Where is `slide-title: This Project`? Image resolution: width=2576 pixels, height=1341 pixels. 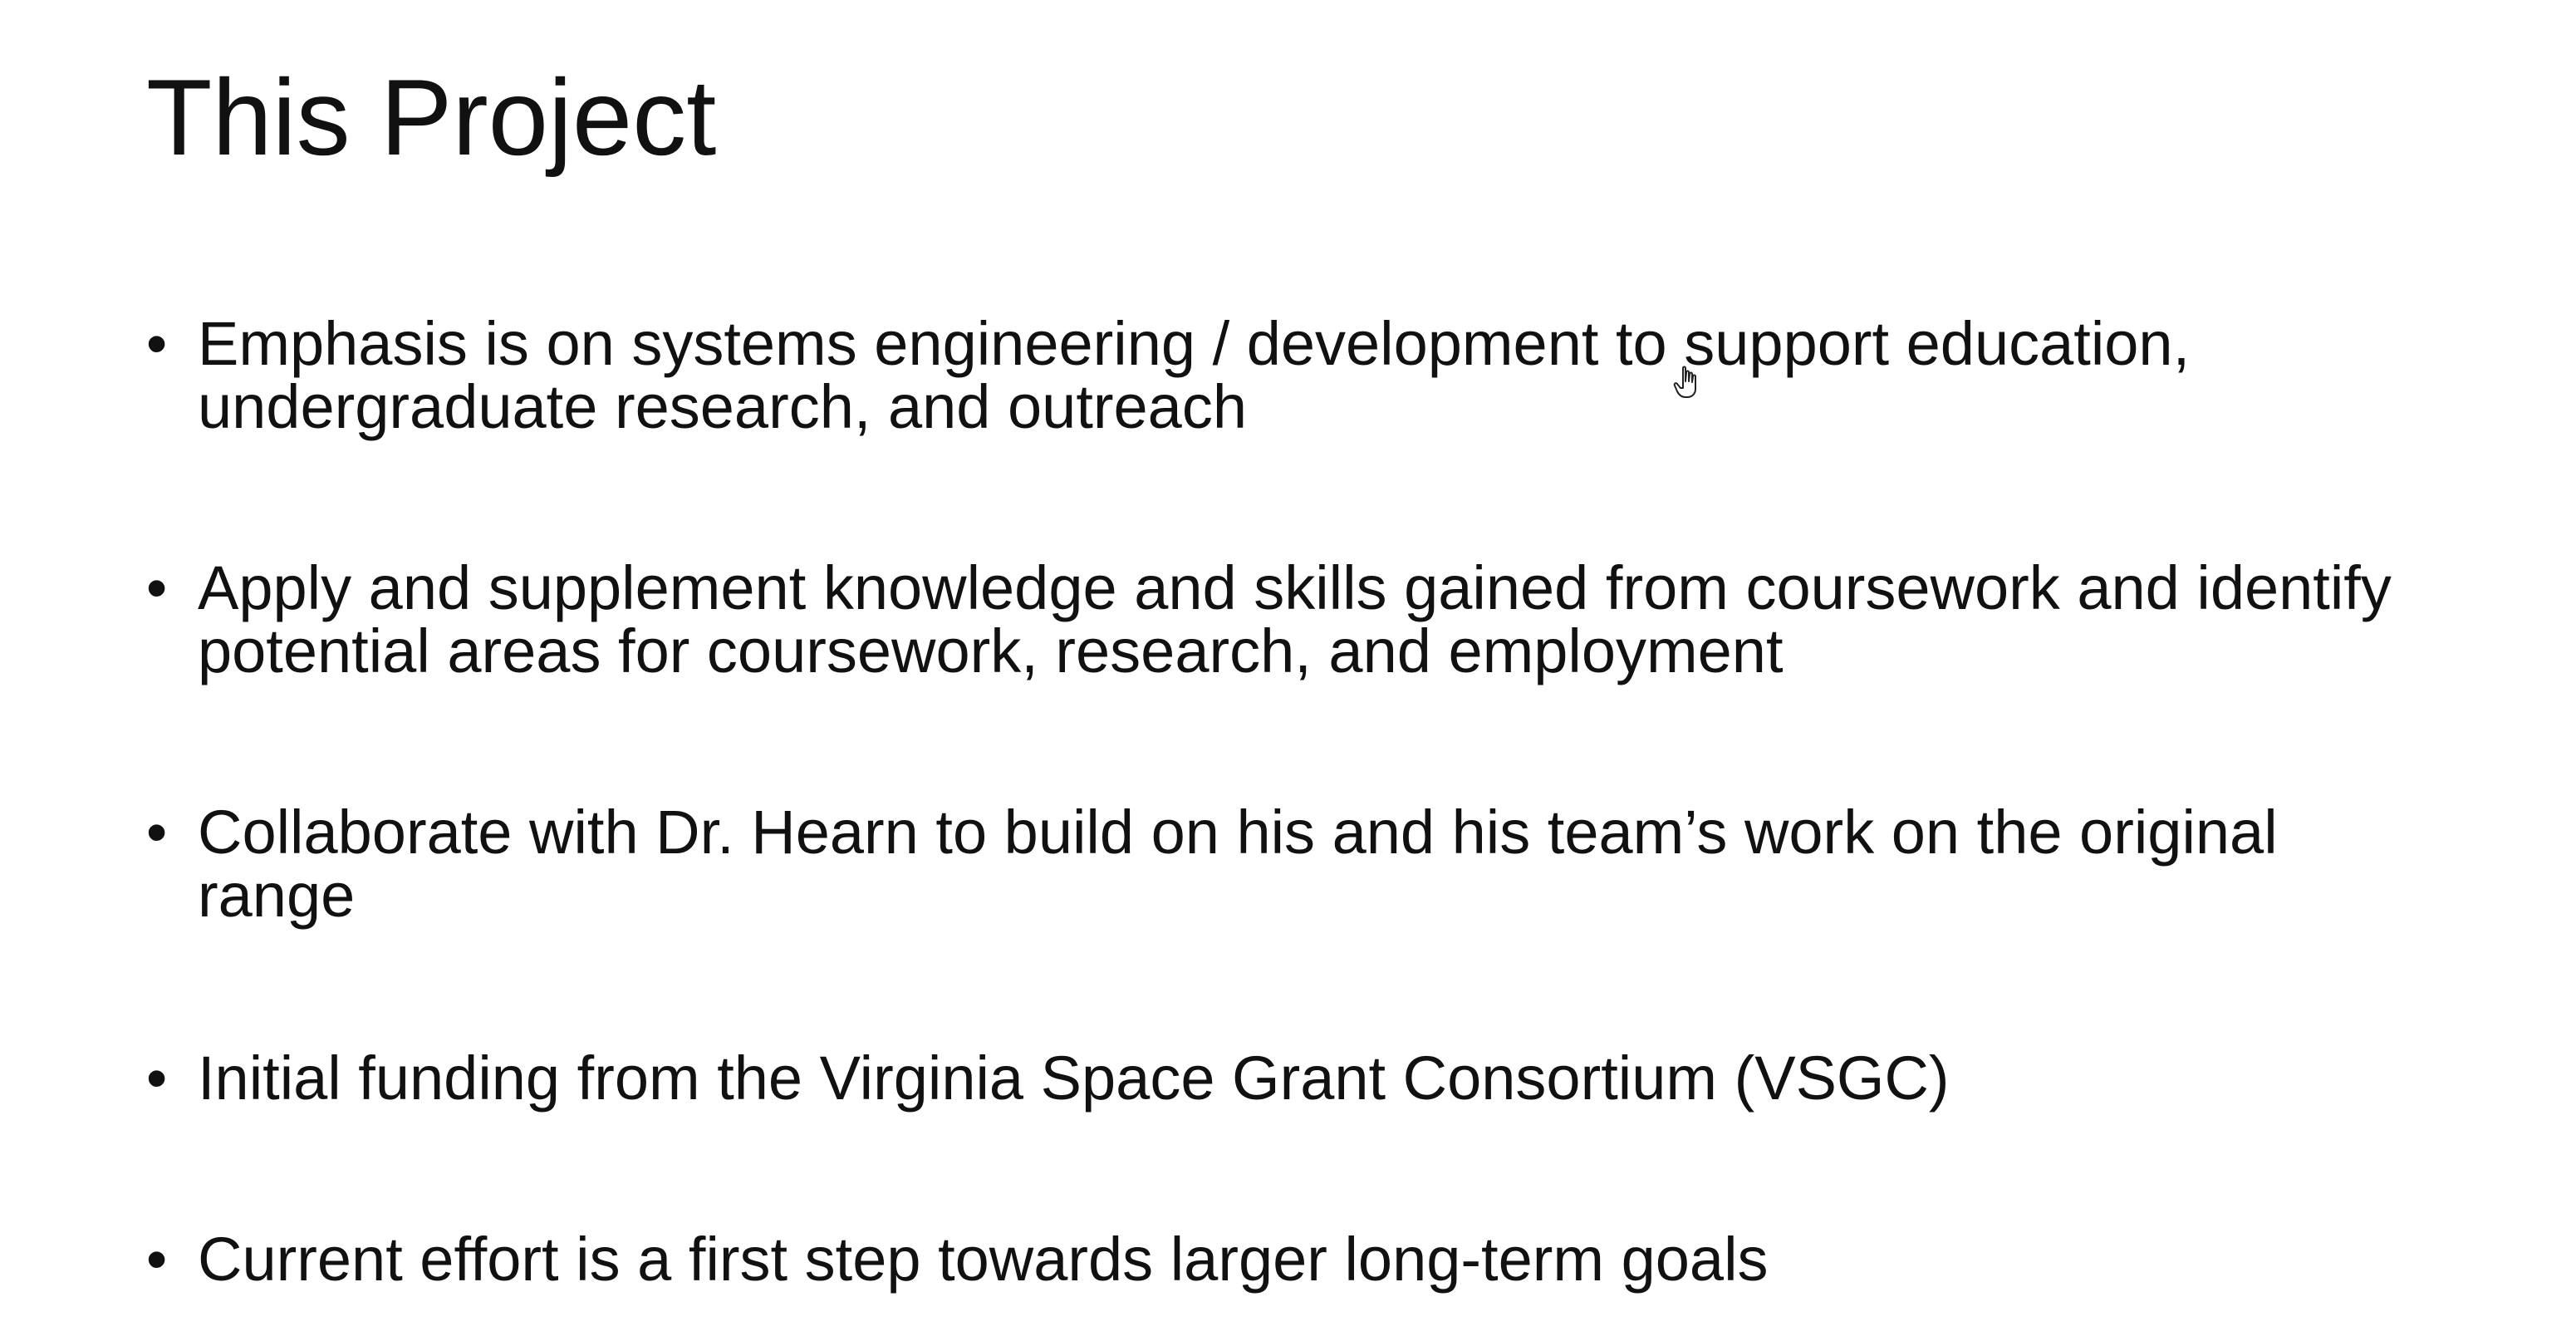 slide-title: This Project is located at coordinates (431, 117).